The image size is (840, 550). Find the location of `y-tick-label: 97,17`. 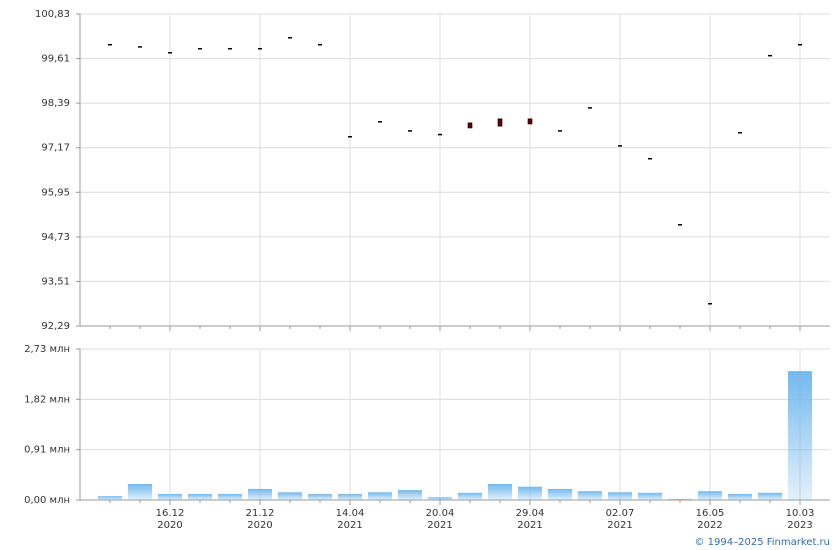

y-tick-label: 97,17 is located at coordinates (55, 148).